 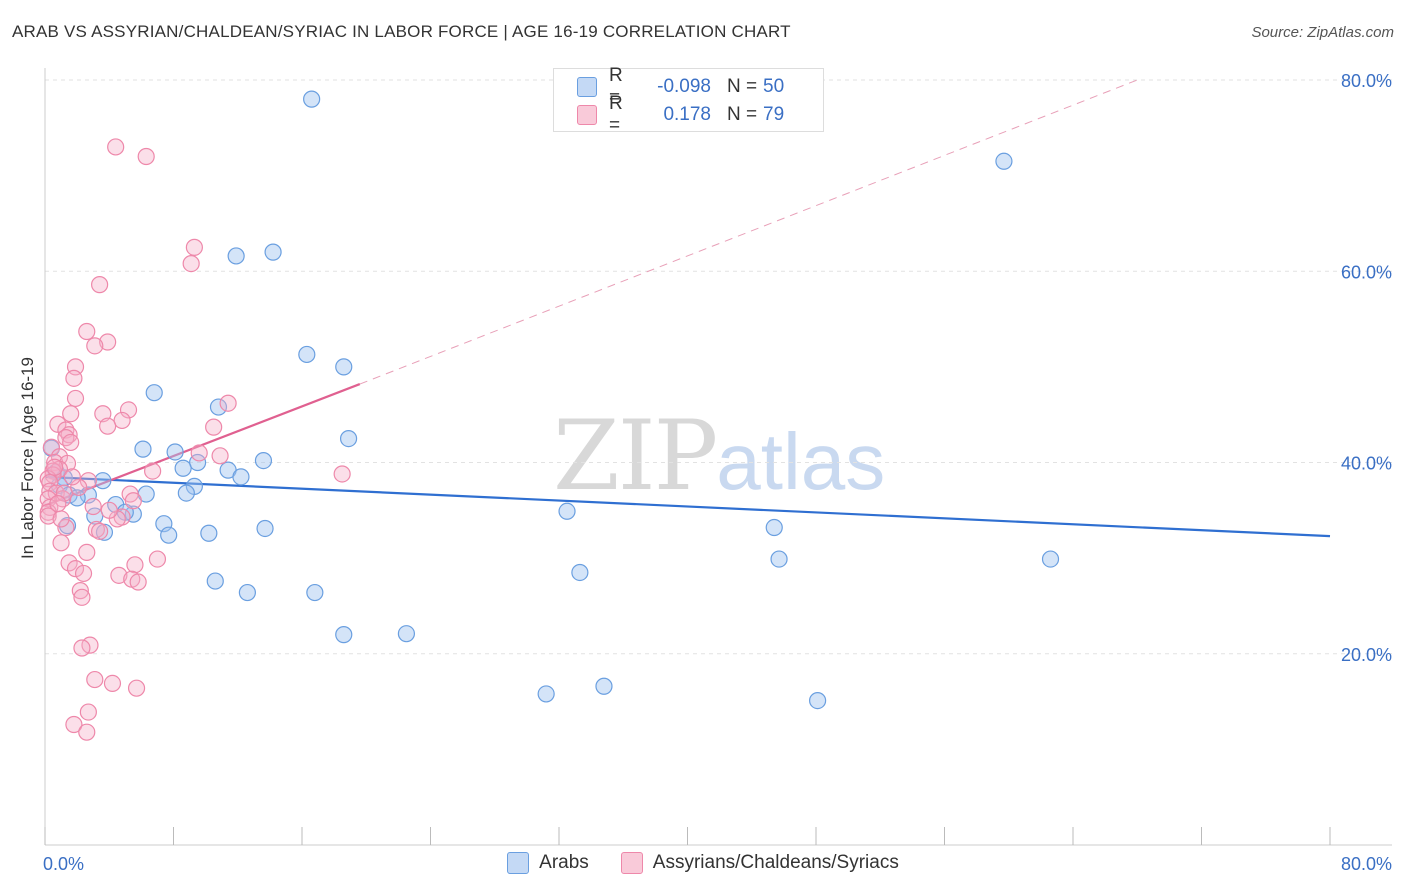 What do you see at coordinates (1322, 32) in the screenshot?
I see `source-label: Source: ZipAtlas.com` at bounding box center [1322, 32].